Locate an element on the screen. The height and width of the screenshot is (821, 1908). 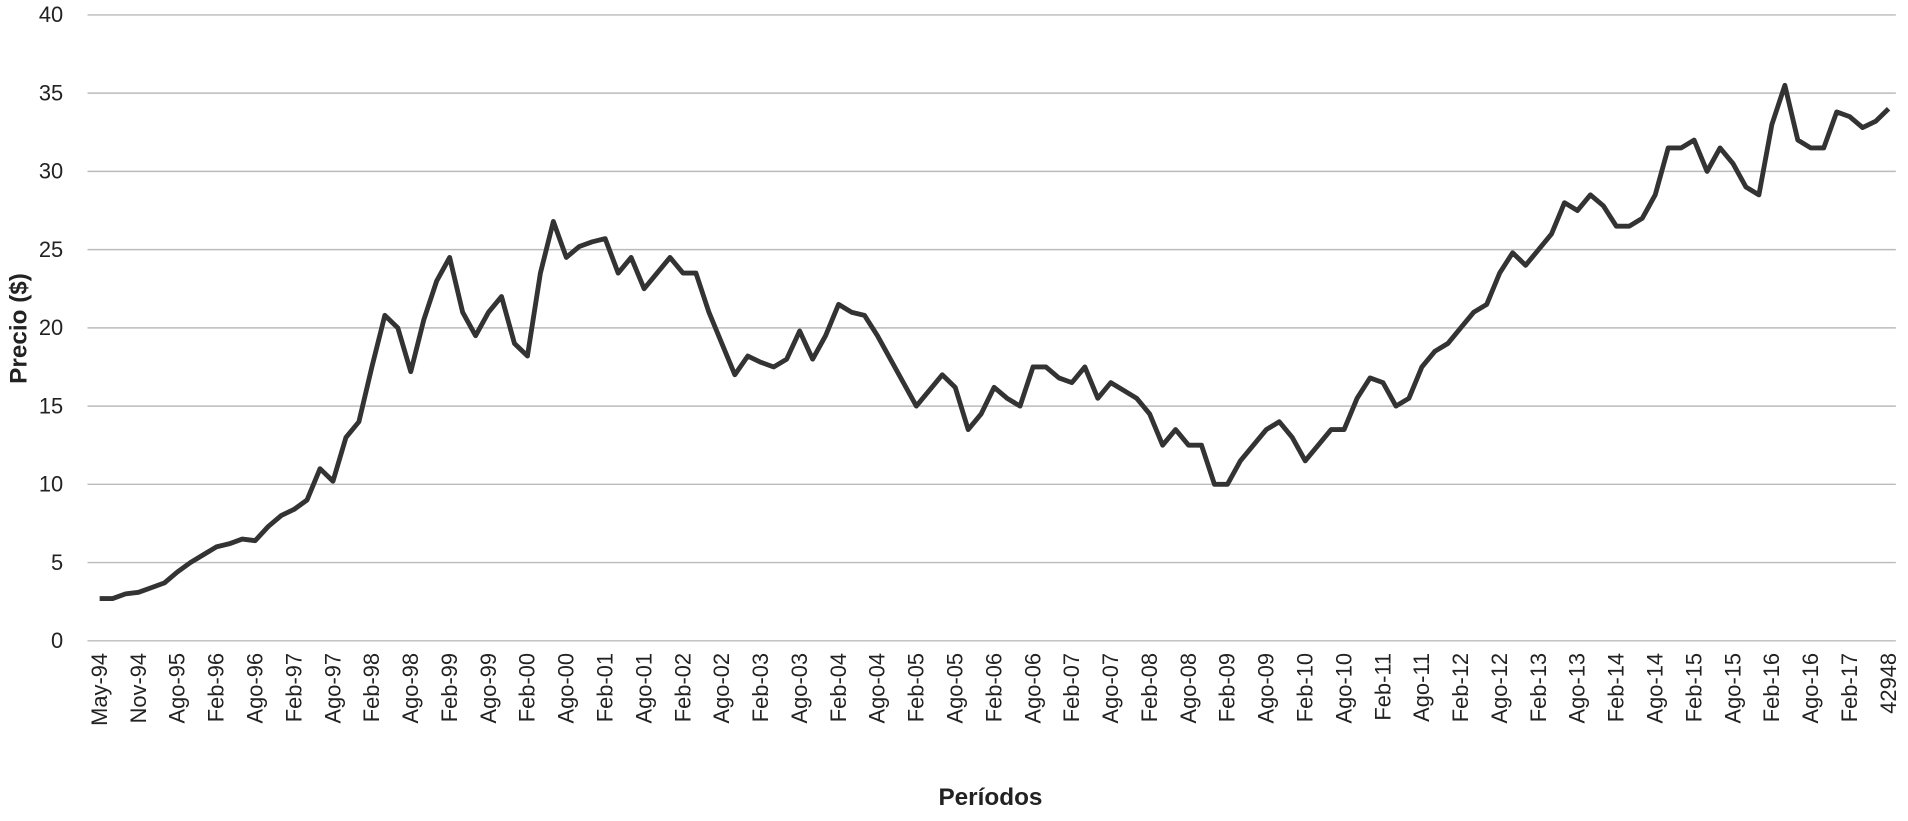
x-tick-label: Feb-05 is located at coordinates (916, 687).